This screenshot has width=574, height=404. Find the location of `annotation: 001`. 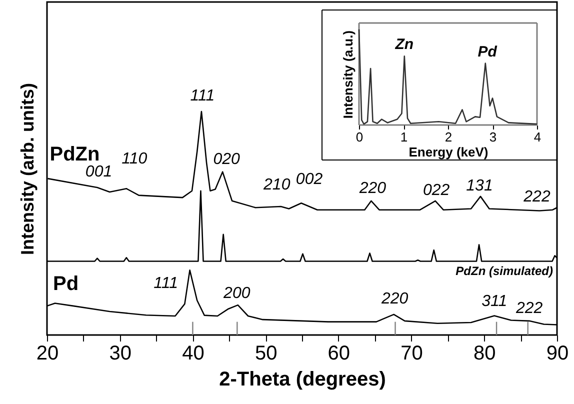

annotation: 001 is located at coordinates (98, 171).